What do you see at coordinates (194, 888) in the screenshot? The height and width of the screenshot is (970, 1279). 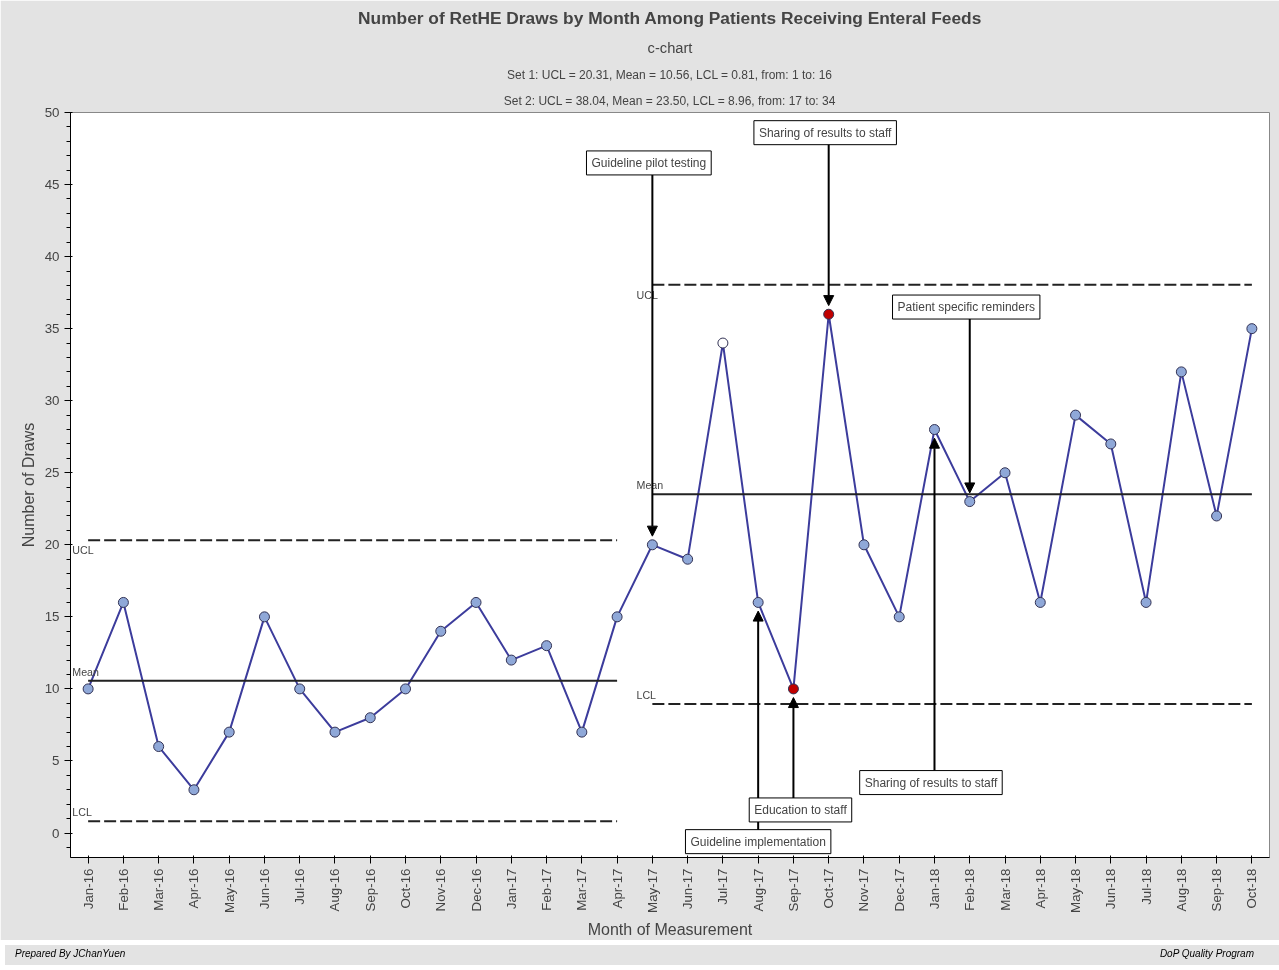 I see `x-tick-label: Apr-16` at bounding box center [194, 888].